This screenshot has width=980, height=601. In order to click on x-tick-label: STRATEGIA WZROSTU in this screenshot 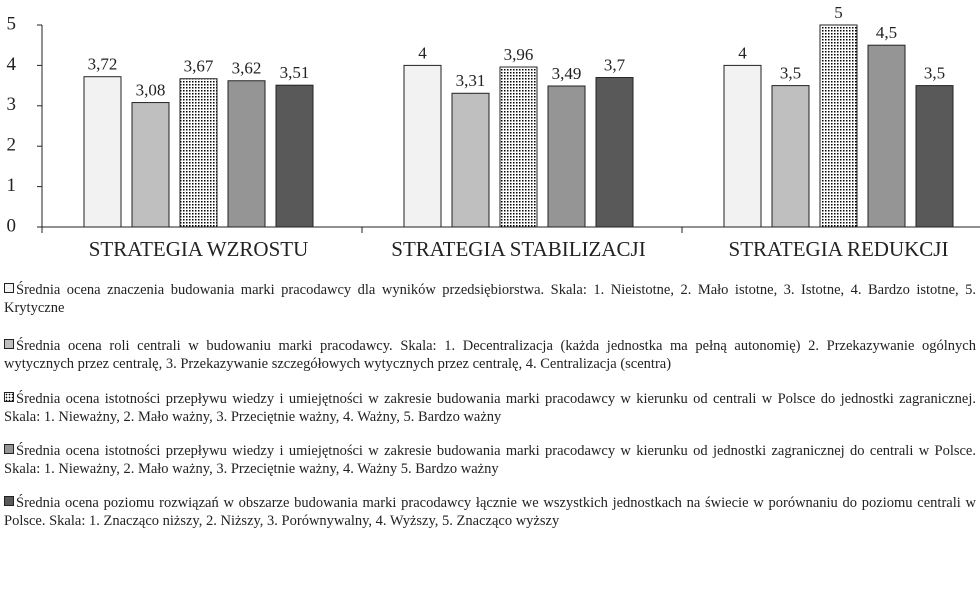, I will do `click(199, 249)`.